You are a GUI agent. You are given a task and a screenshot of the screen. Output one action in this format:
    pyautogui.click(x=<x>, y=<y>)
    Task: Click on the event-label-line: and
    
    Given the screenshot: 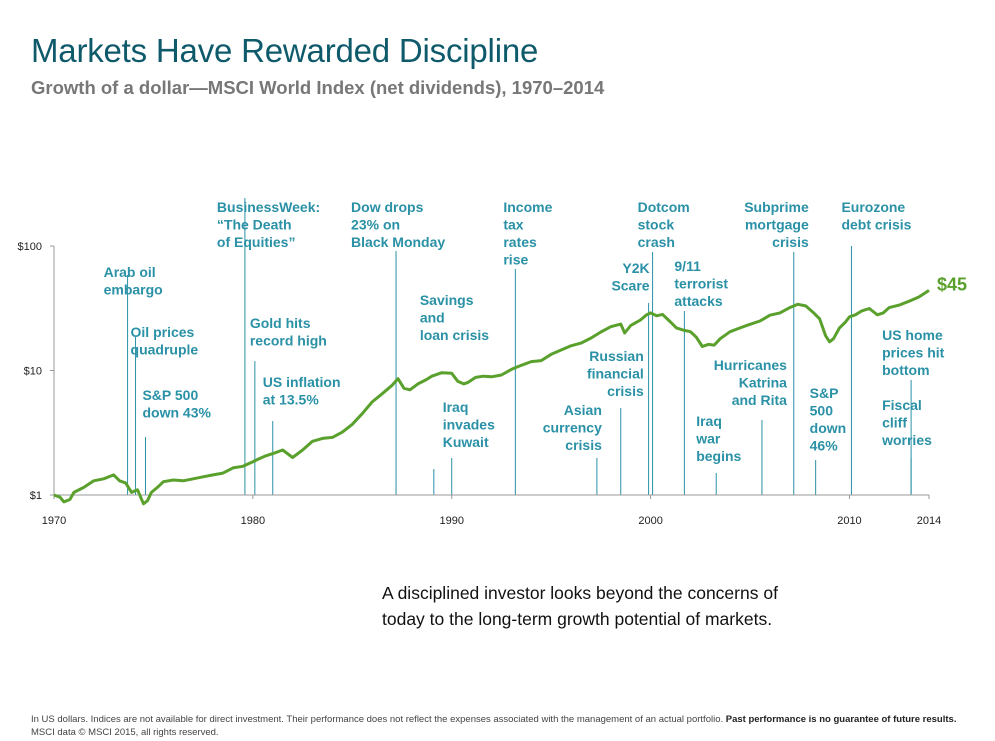 What is the action you would take?
    pyautogui.click(x=432, y=318)
    